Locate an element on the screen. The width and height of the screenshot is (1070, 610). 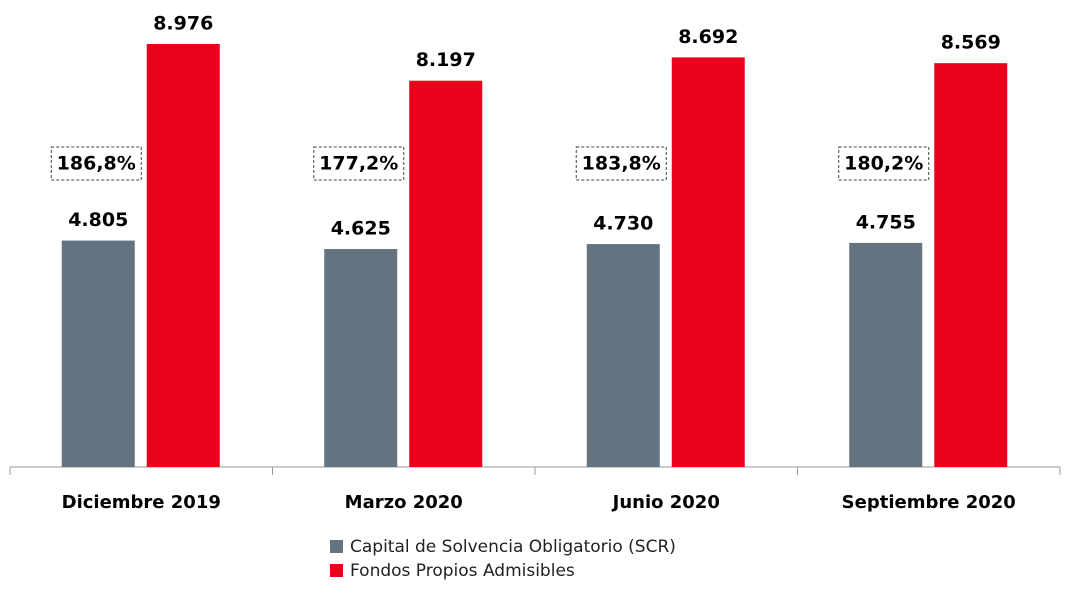
value-label: 8.569 is located at coordinates (971, 43).